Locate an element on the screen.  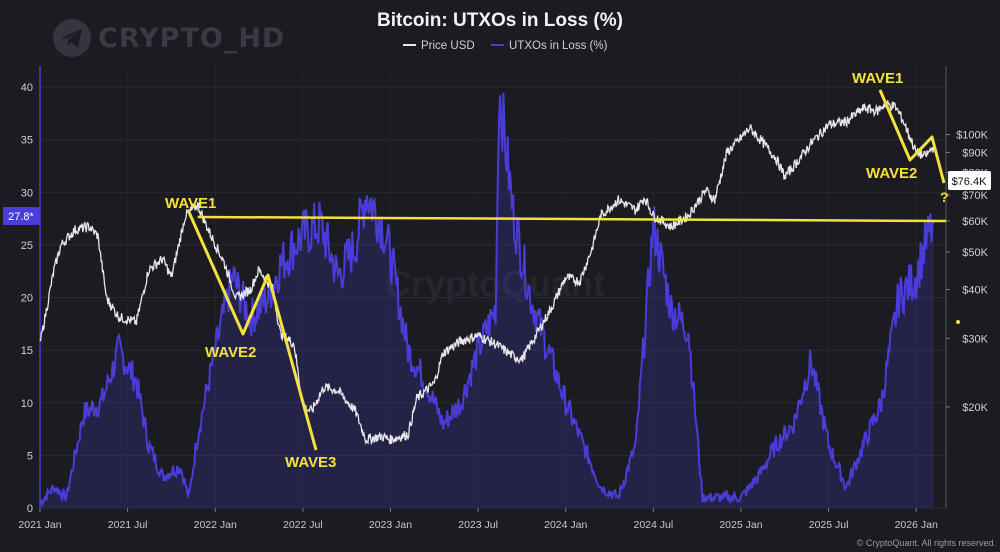
left-axis-ticks: 0 5 10 15 20 25 30 35 40 is located at coordinates (27, 298).